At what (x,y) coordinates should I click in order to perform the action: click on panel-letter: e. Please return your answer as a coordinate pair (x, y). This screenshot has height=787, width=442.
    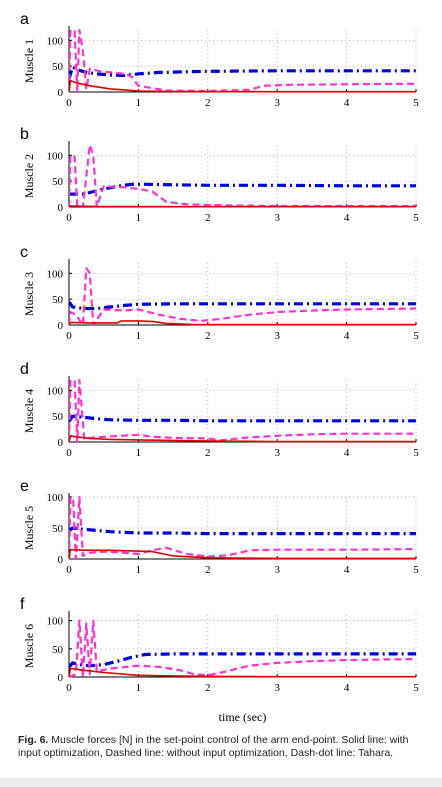
    Looking at the image, I should click on (24, 486).